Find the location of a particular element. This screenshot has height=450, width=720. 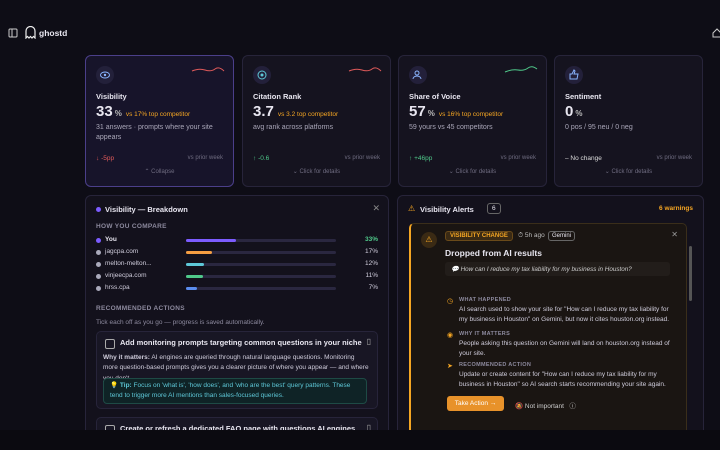

card-description: 0 pos / 95 neu / 0 neg is located at coordinates (599, 127).